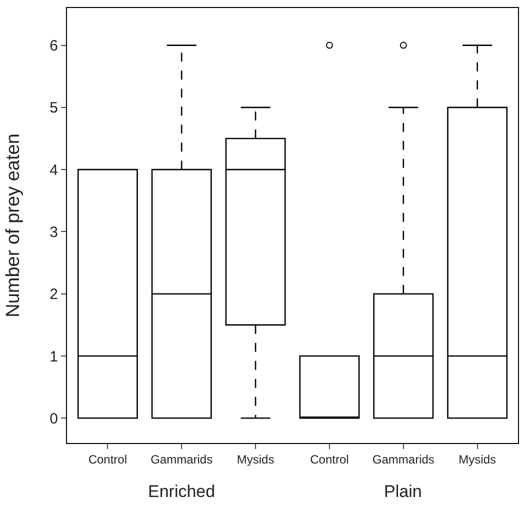  Describe the element at coordinates (54, 232) in the screenshot. I see `y-tick-label: 3` at that location.